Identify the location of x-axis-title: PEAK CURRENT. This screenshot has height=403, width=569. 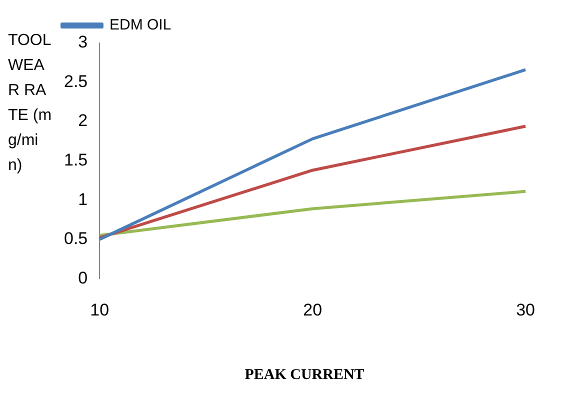
(305, 375).